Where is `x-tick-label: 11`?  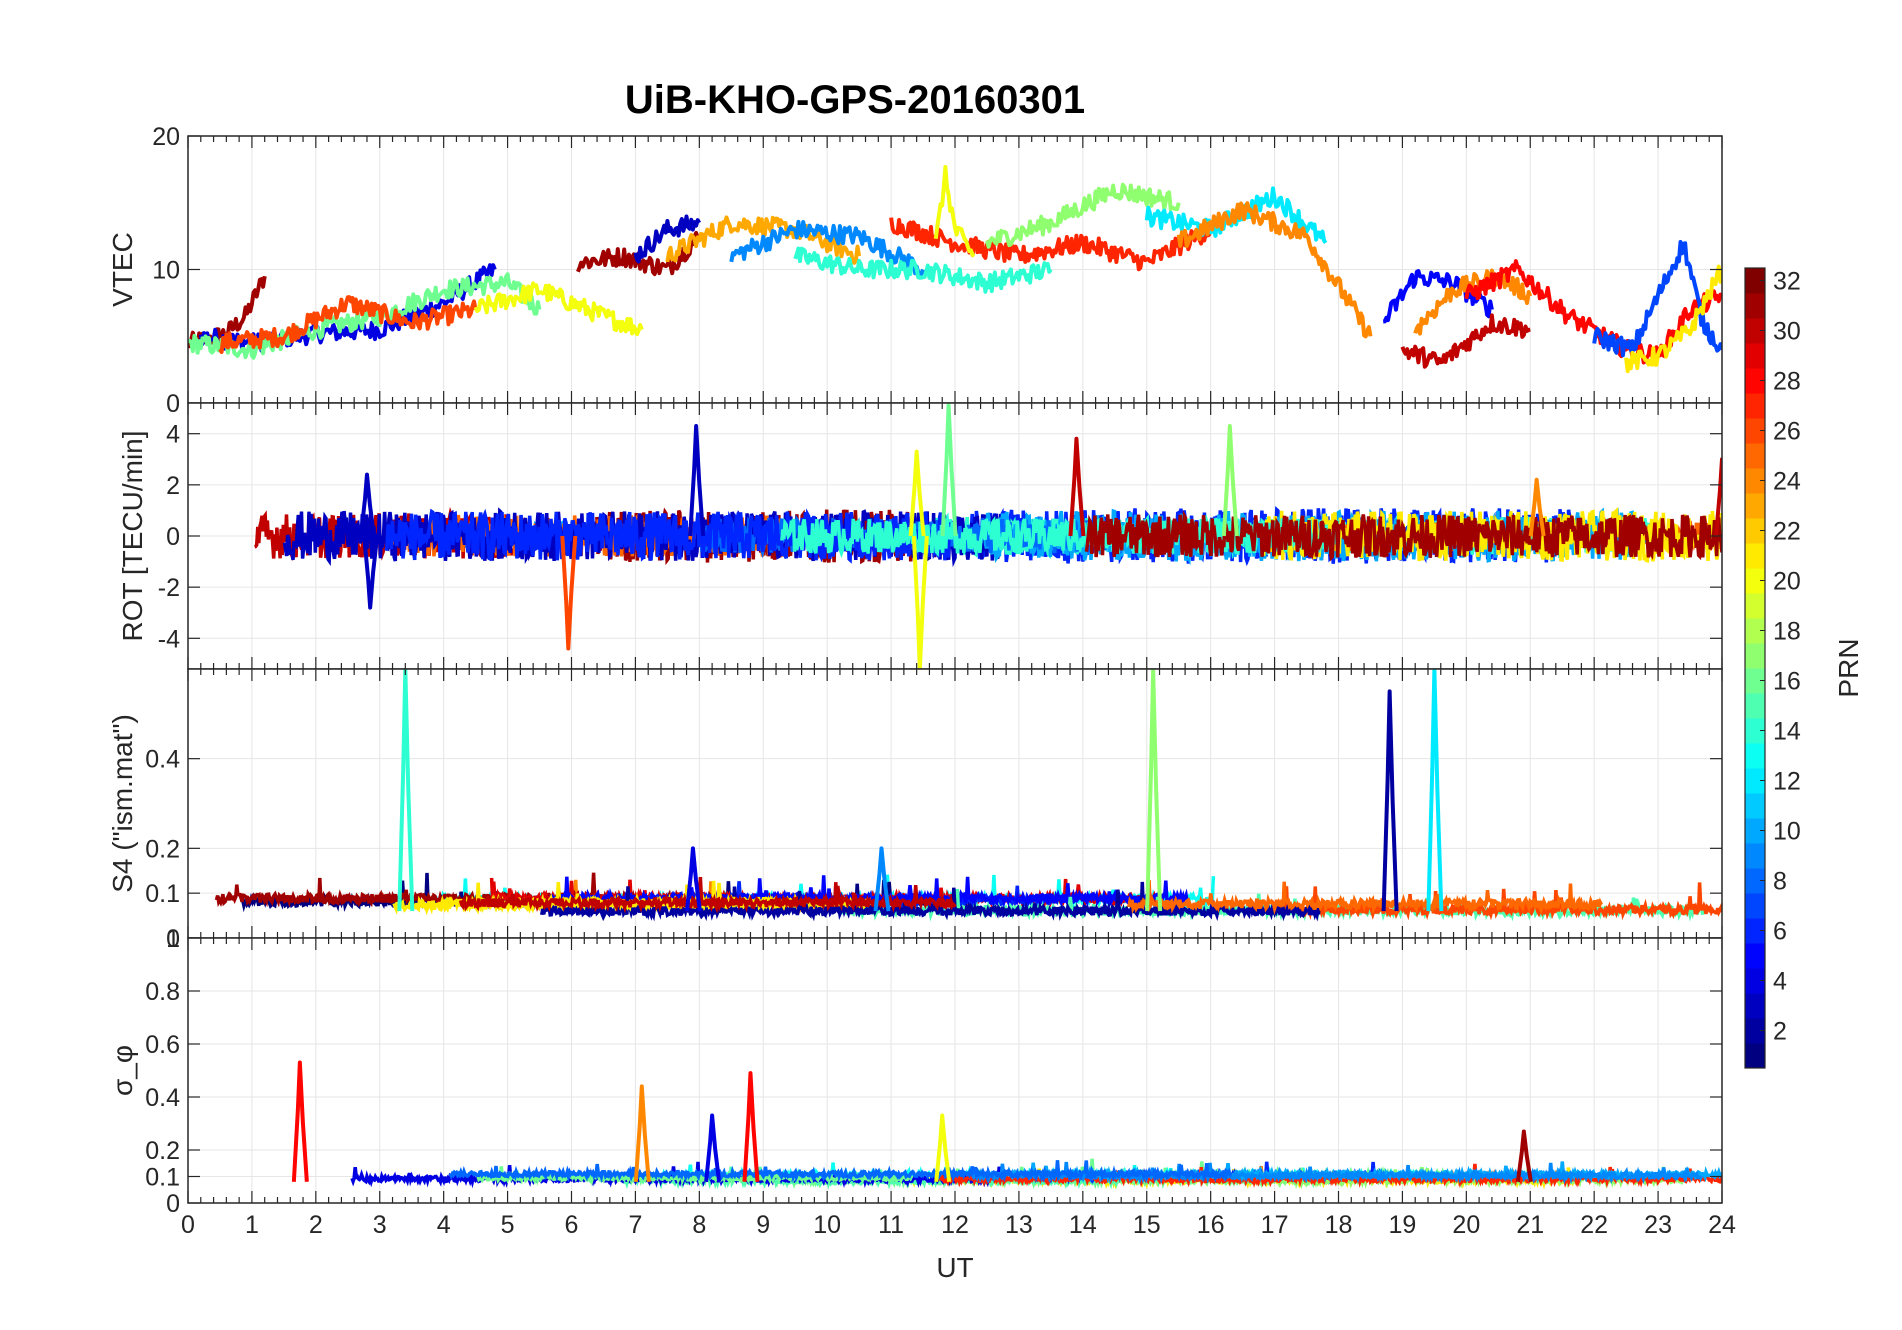
x-tick-label: 11 is located at coordinates (891, 1225).